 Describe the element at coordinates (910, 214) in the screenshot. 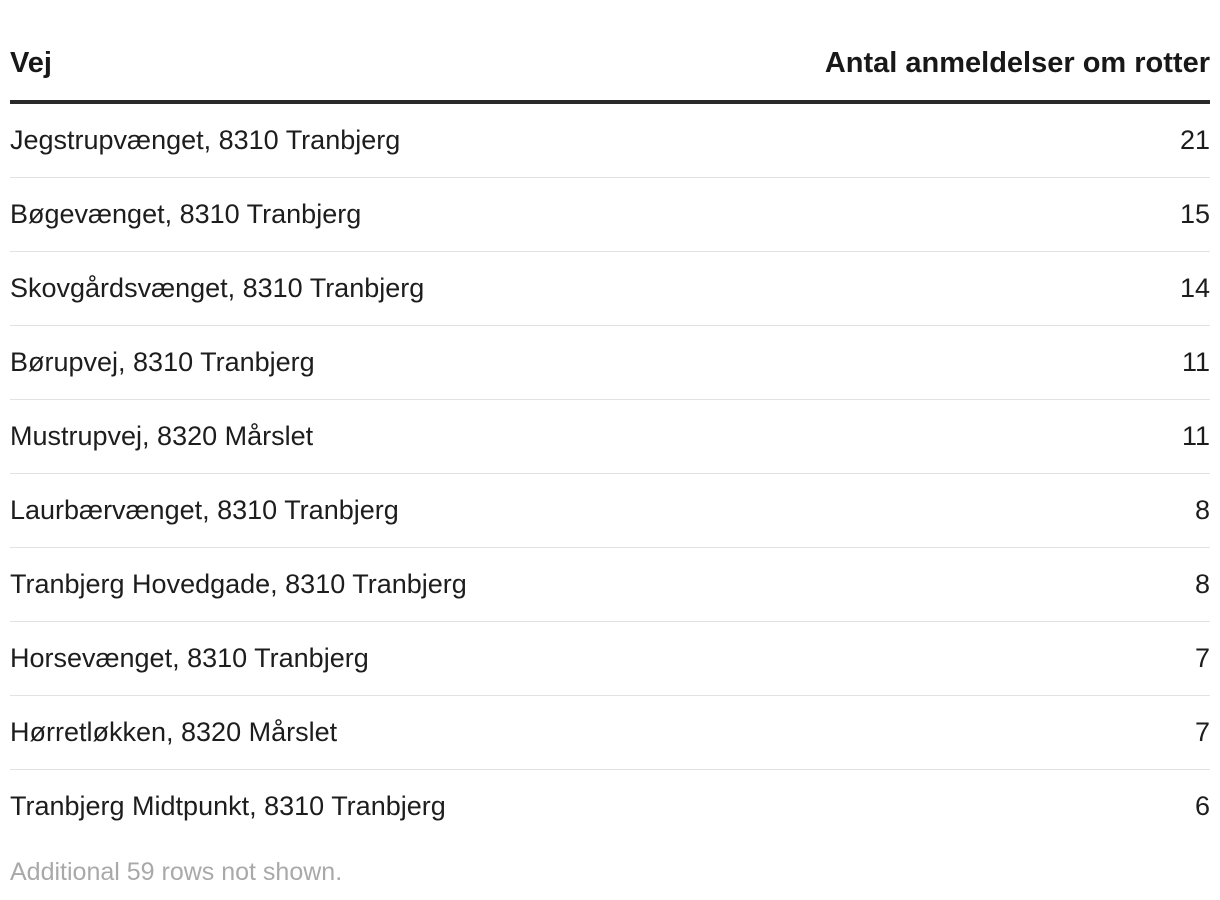

I see `count-cell: 15` at that location.